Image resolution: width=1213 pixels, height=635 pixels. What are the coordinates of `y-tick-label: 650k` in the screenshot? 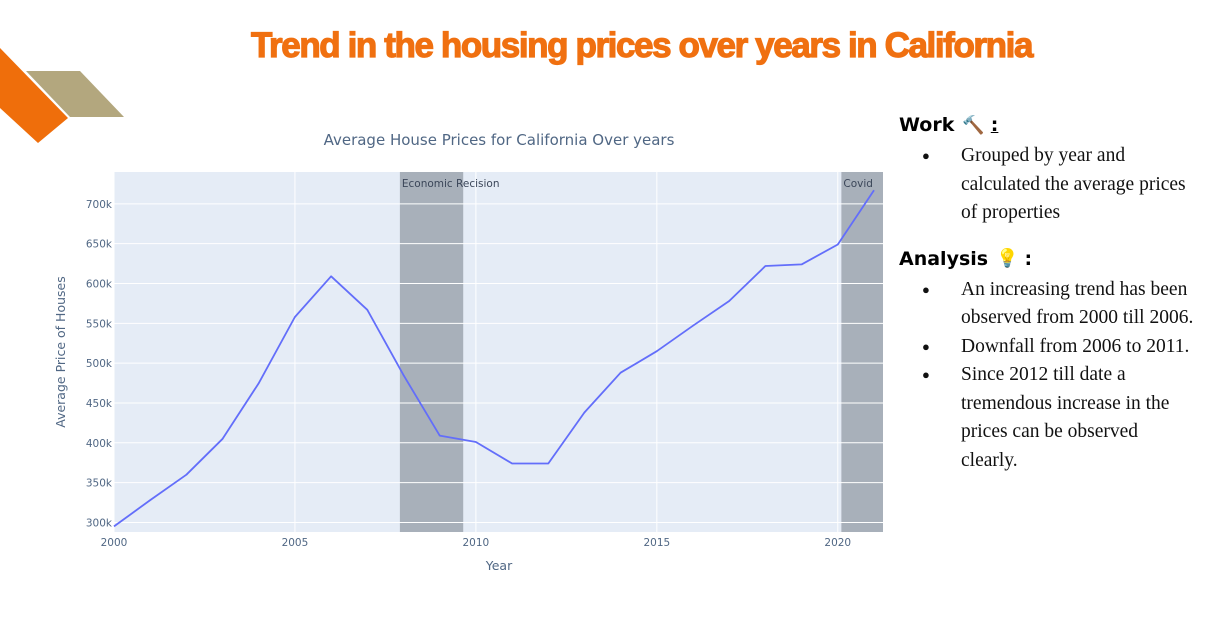 It's located at (99, 245).